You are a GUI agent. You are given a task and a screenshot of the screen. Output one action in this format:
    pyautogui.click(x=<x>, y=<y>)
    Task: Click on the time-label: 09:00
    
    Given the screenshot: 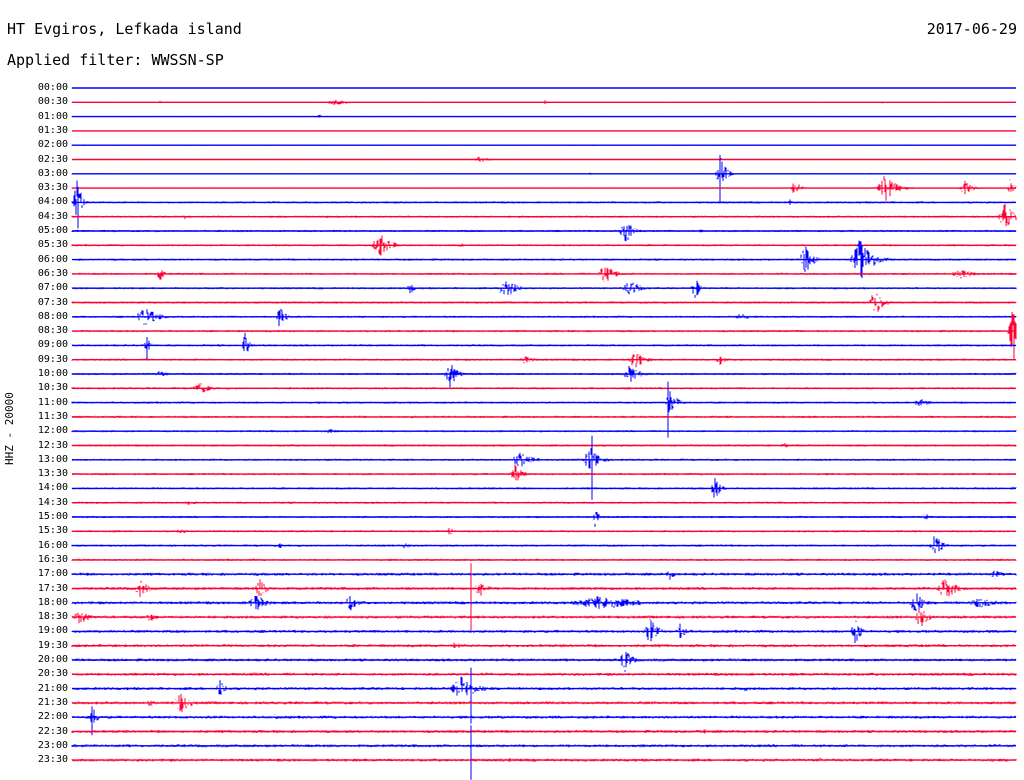 What is the action you would take?
    pyautogui.click(x=52, y=345)
    